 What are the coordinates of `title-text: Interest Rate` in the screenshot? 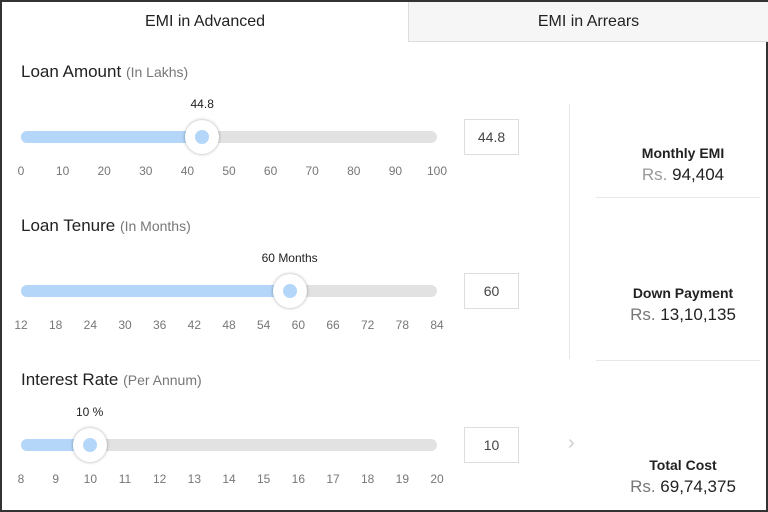 It's located at (70, 379).